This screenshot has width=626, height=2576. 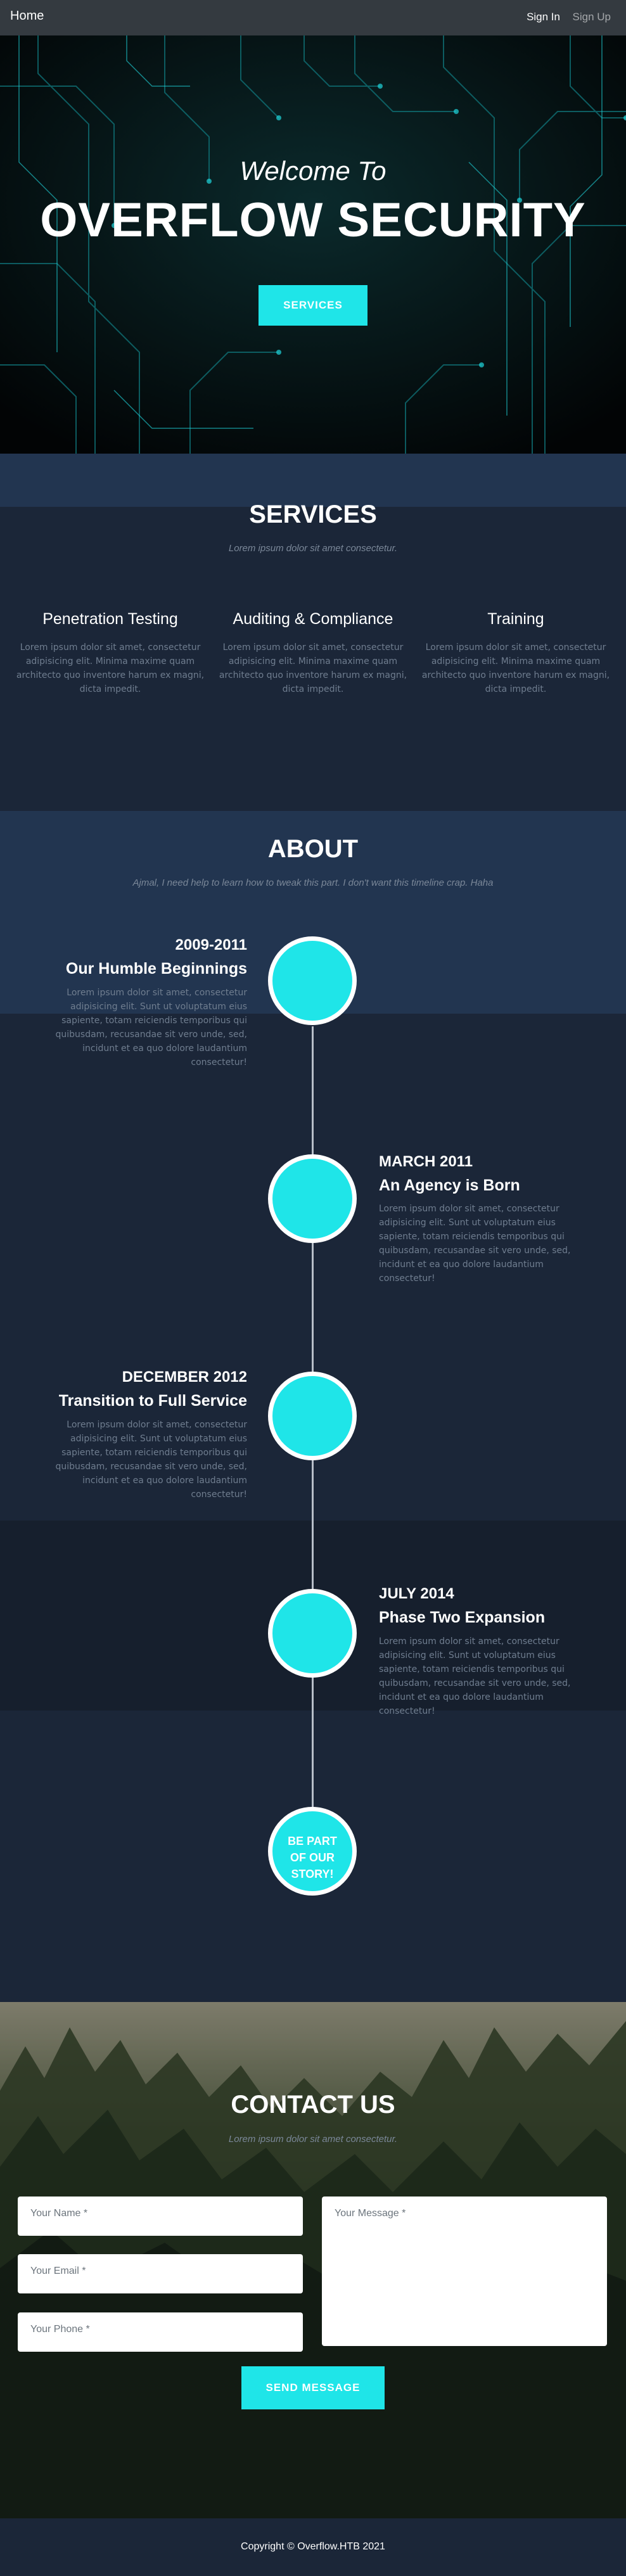 I want to click on copyright-text: Copyright © Overflow.HTB 2021, so click(x=313, y=2546).